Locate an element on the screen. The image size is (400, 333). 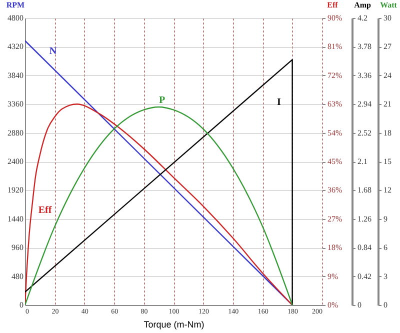
y-axis-title: RPM is located at coordinates (16, 5).